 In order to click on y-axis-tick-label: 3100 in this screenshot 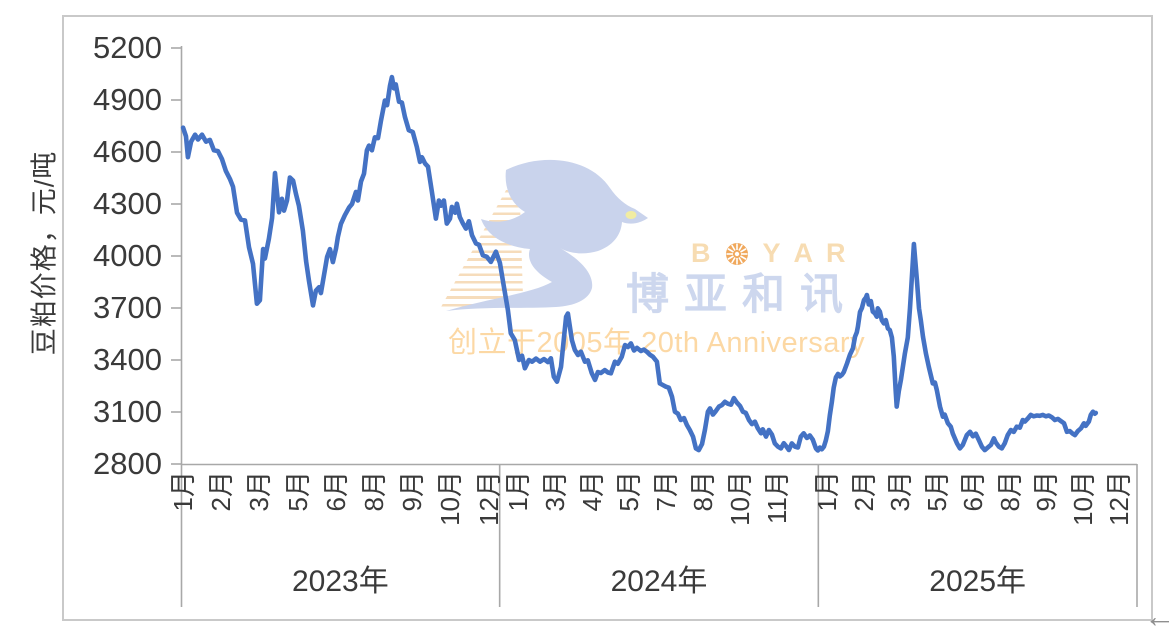, I will do `click(127, 411)`.